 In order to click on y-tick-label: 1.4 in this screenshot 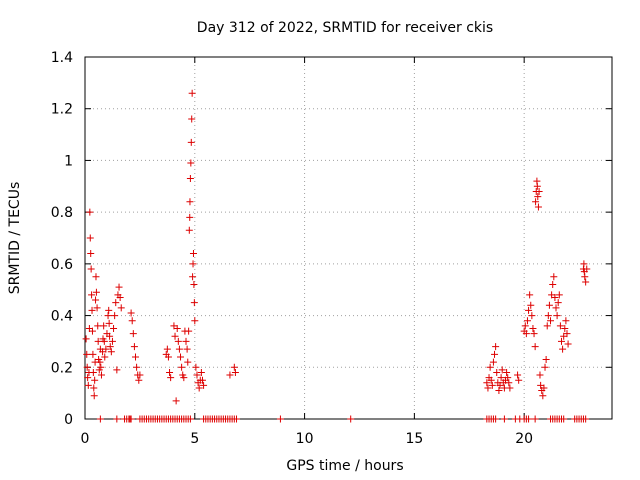, I will do `click(62, 58)`.